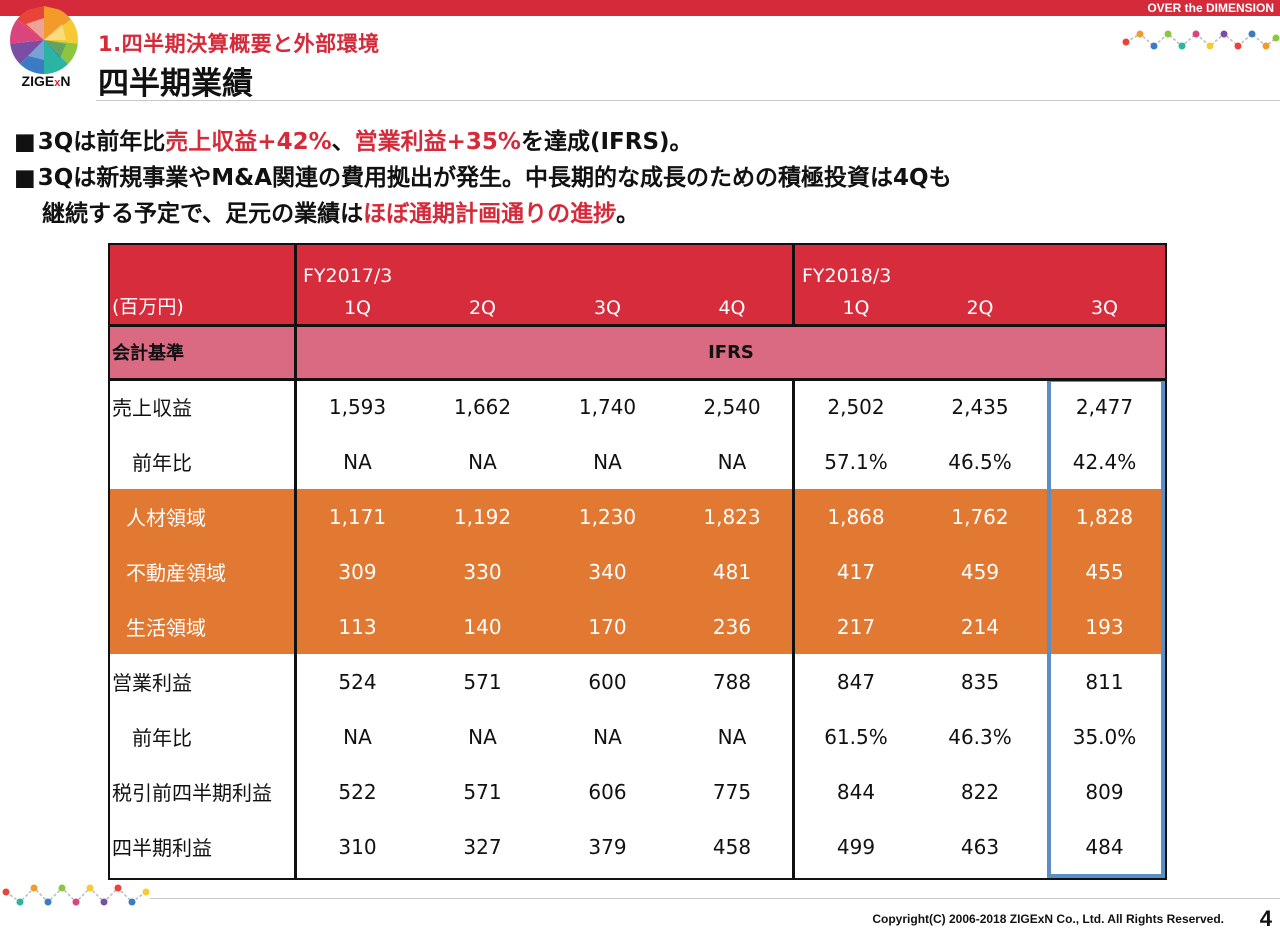 Image resolution: width=1280 pixels, height=949 pixels. Describe the element at coordinates (607, 791) in the screenshot. I see `table-cell: 606` at that location.